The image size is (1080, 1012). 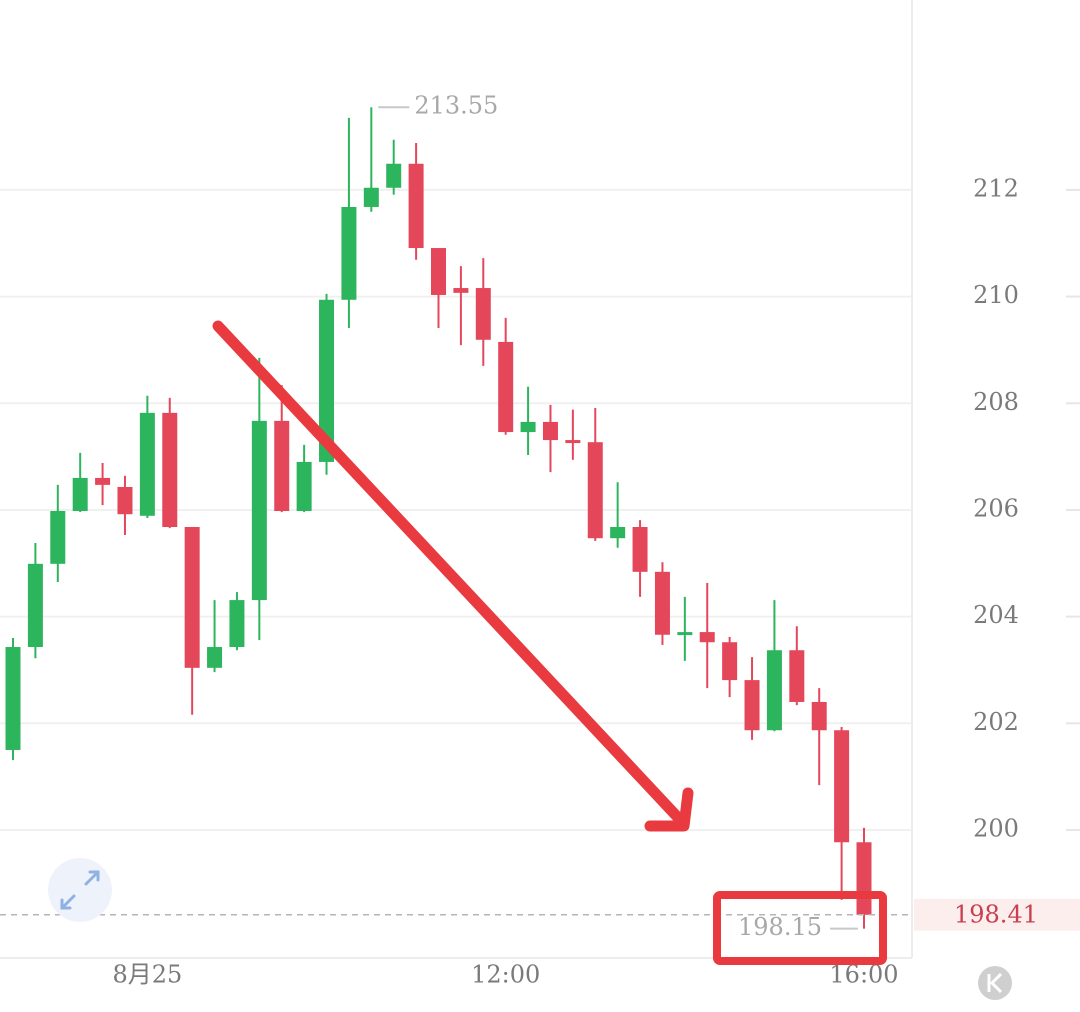 I want to click on x-tick-label: 16:00, so click(x=863, y=975).